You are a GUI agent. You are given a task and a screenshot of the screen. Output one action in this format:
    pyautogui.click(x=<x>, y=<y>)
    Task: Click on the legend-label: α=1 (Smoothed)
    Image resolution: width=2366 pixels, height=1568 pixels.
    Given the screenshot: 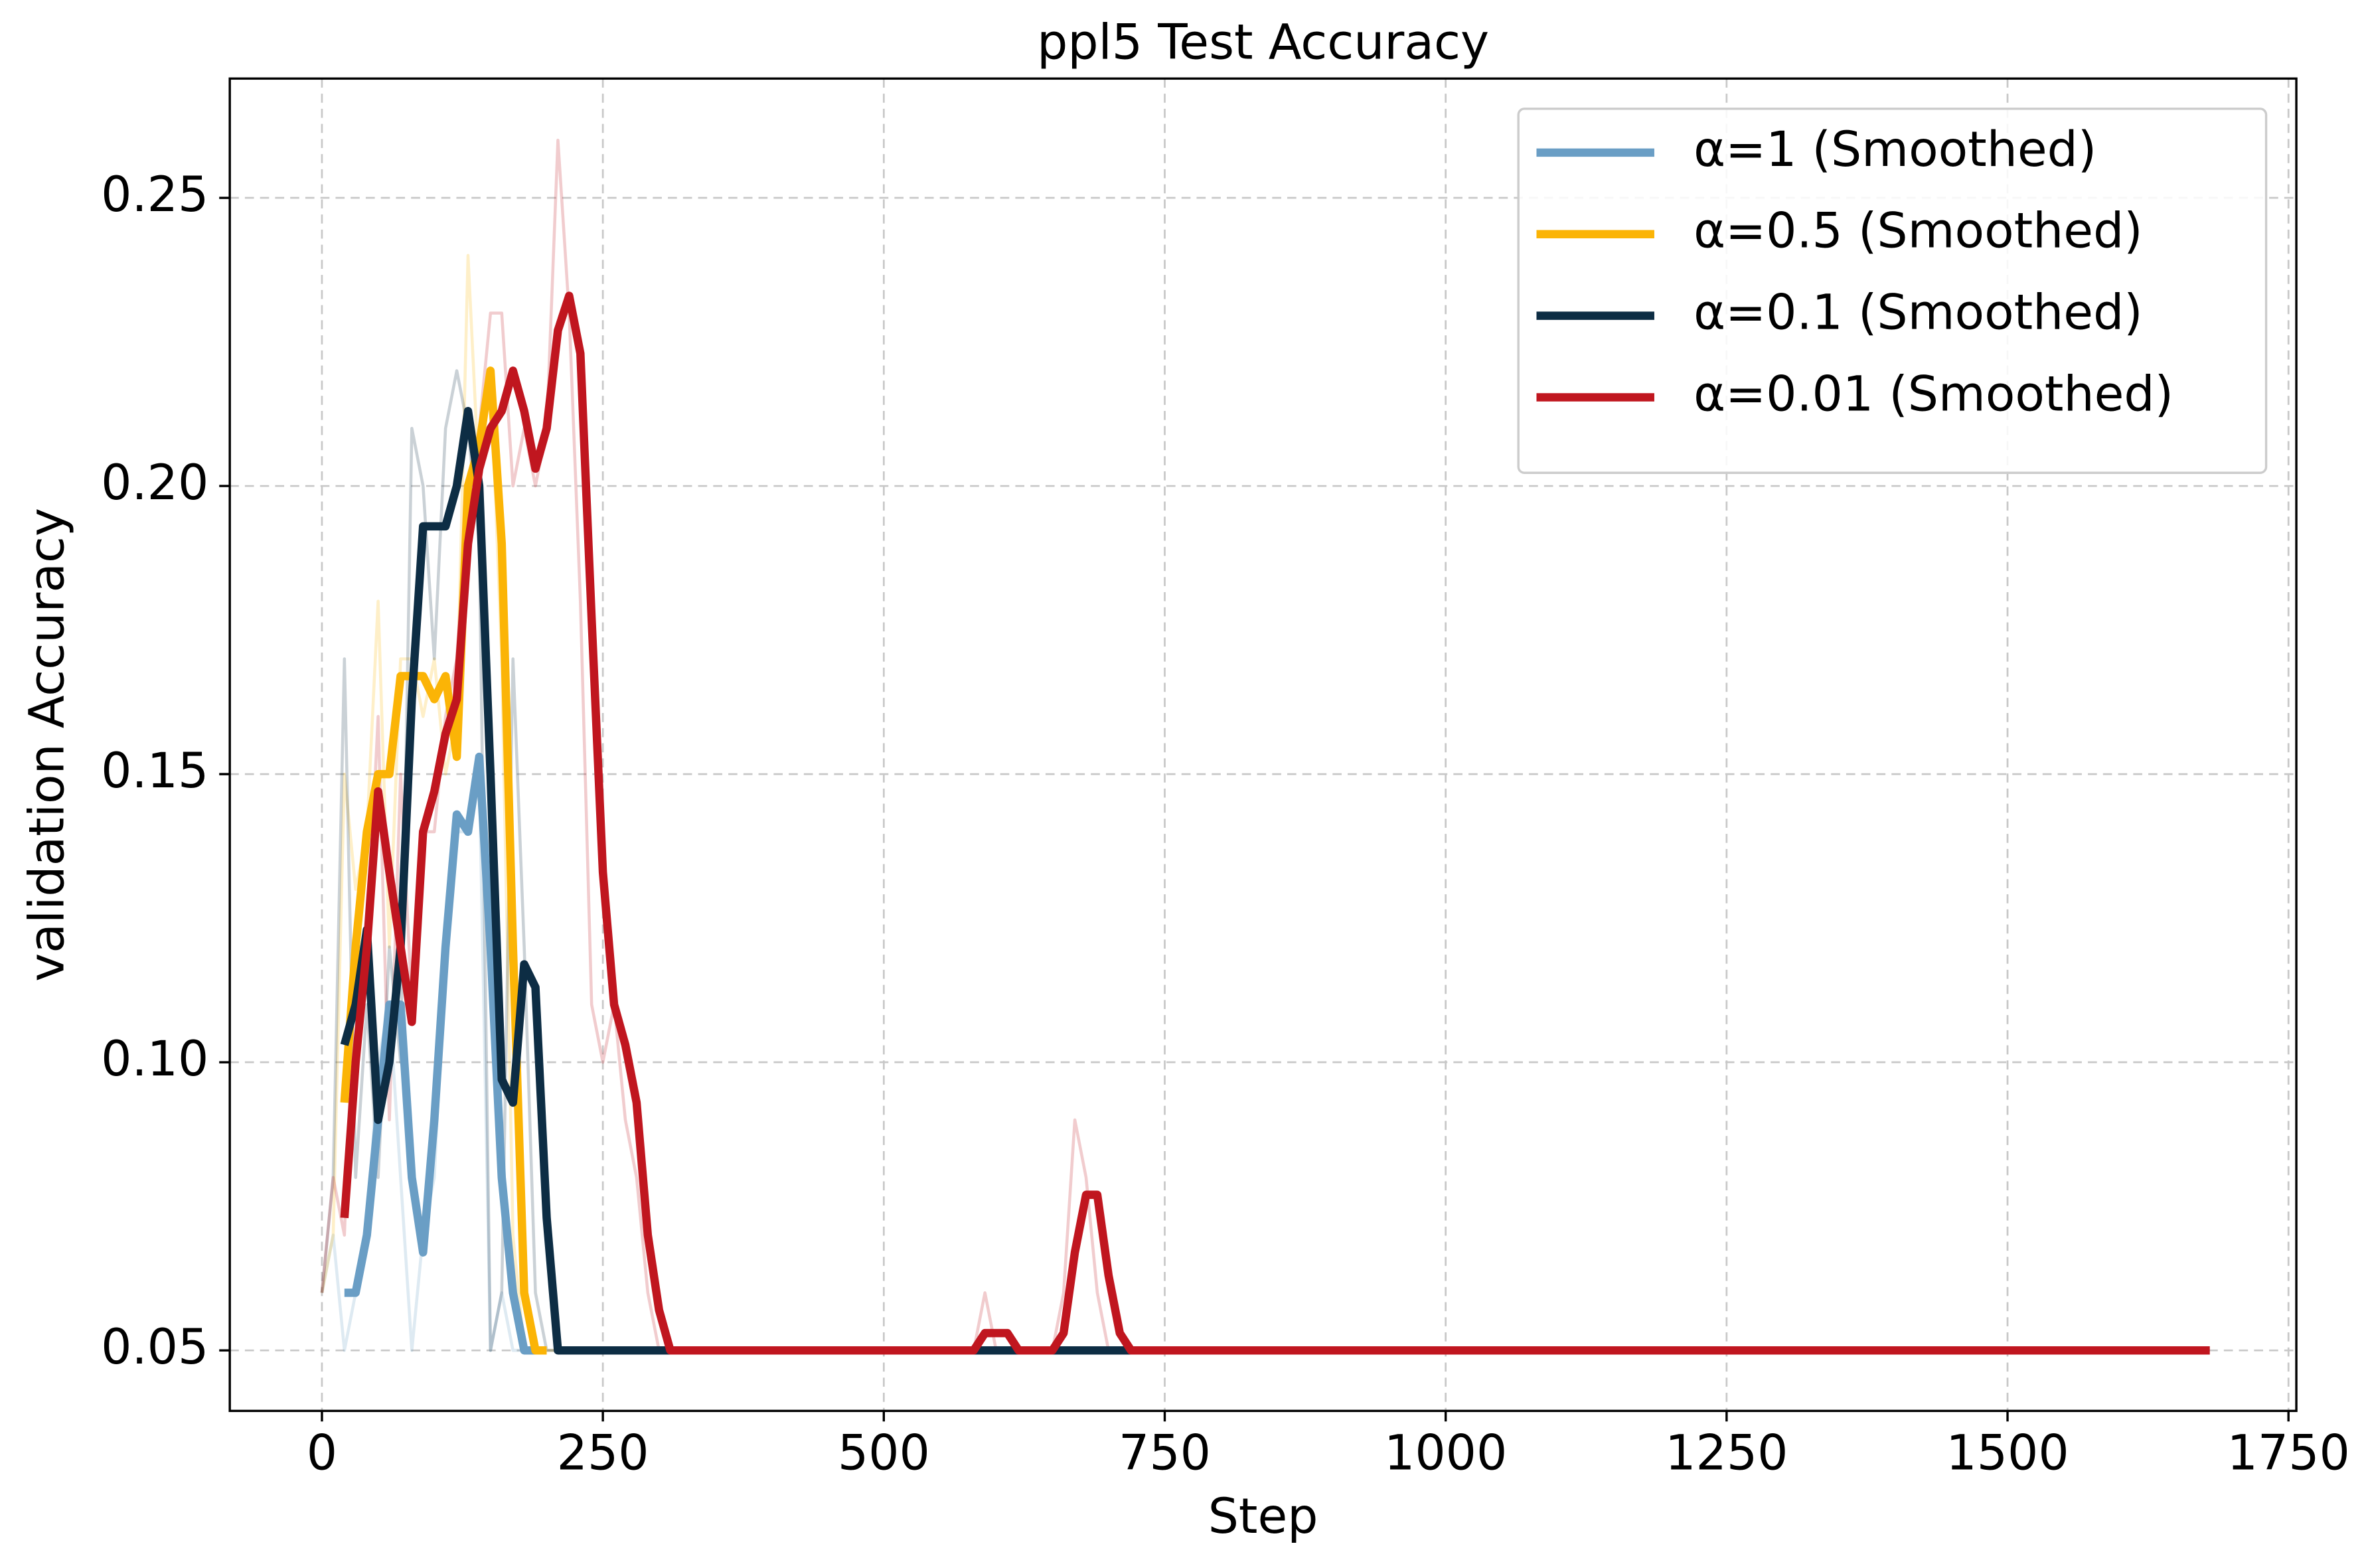 What is the action you would take?
    pyautogui.click(x=1895, y=149)
    